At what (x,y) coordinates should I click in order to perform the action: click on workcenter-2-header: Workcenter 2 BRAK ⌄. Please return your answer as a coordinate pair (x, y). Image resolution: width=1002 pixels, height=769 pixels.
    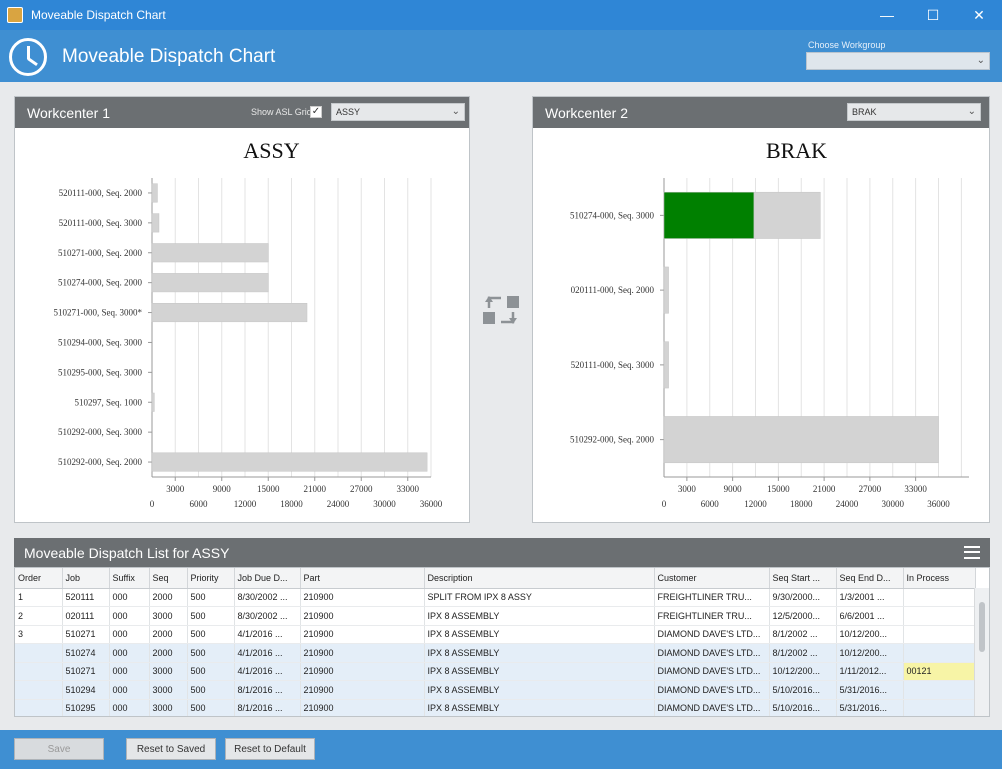
    Looking at the image, I should click on (761, 112).